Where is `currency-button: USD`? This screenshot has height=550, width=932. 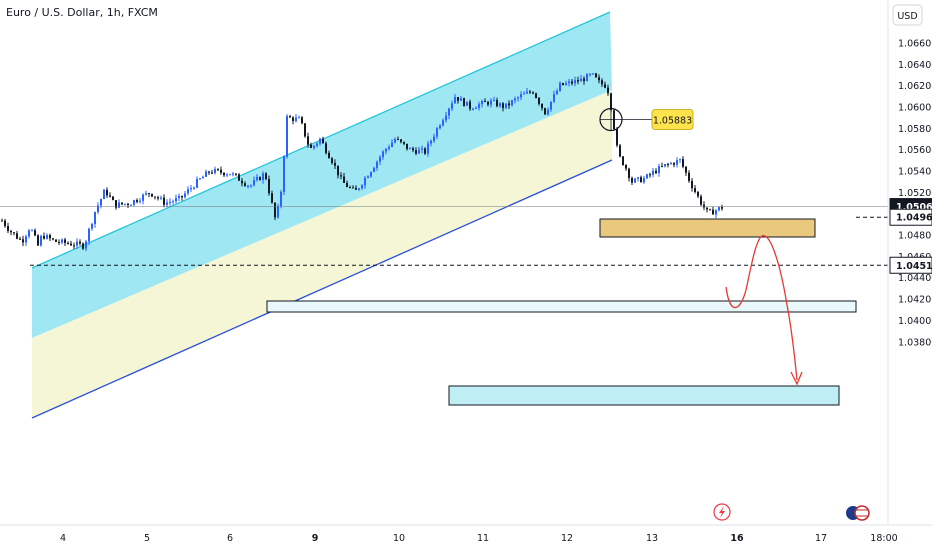 currency-button: USD is located at coordinates (907, 15).